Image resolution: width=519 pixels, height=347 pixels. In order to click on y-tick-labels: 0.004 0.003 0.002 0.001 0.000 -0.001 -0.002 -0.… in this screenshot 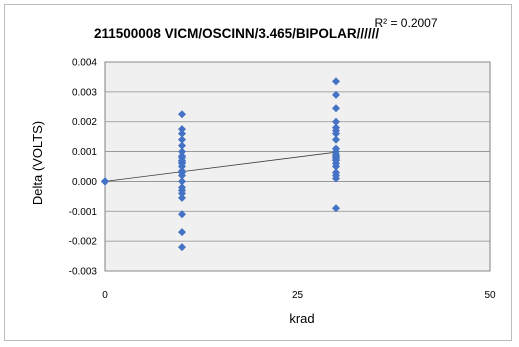, I will do `click(83, 168)`.